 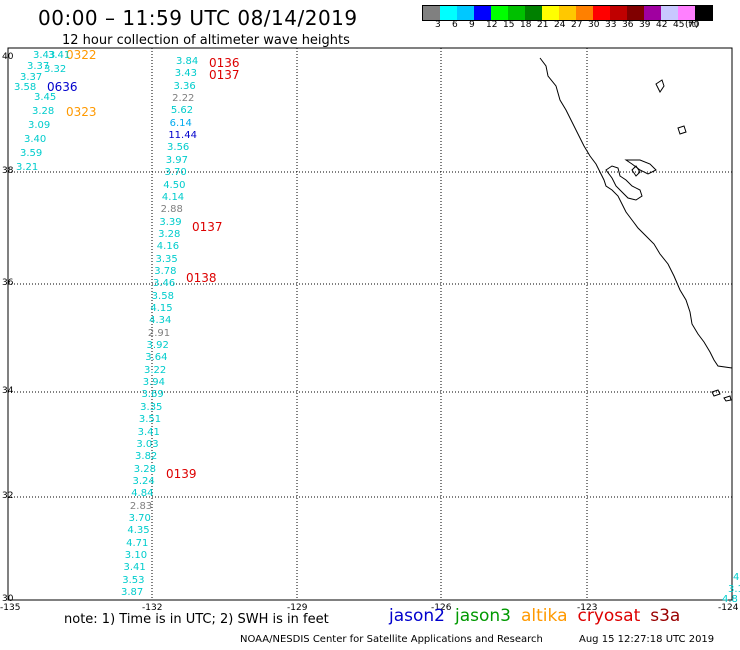 I want to click on wave-height-value: 3.69, so click(x=152, y=395).